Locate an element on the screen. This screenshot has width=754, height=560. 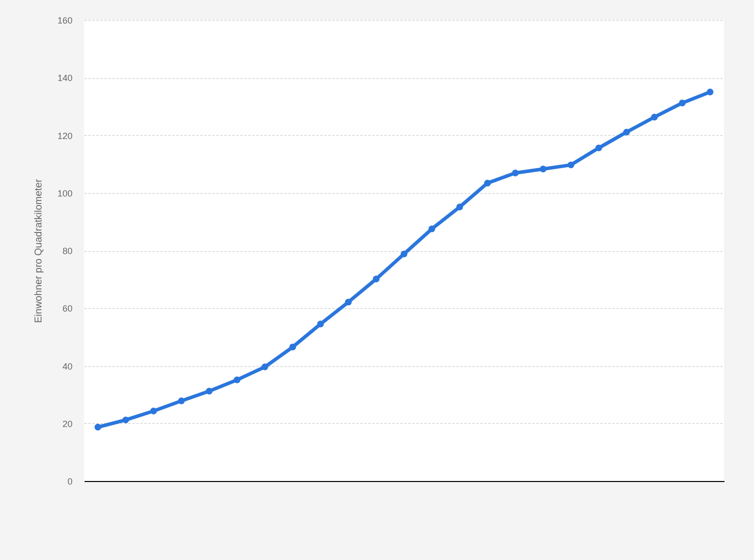
y-tick-label: 100 is located at coordinates (64, 193).